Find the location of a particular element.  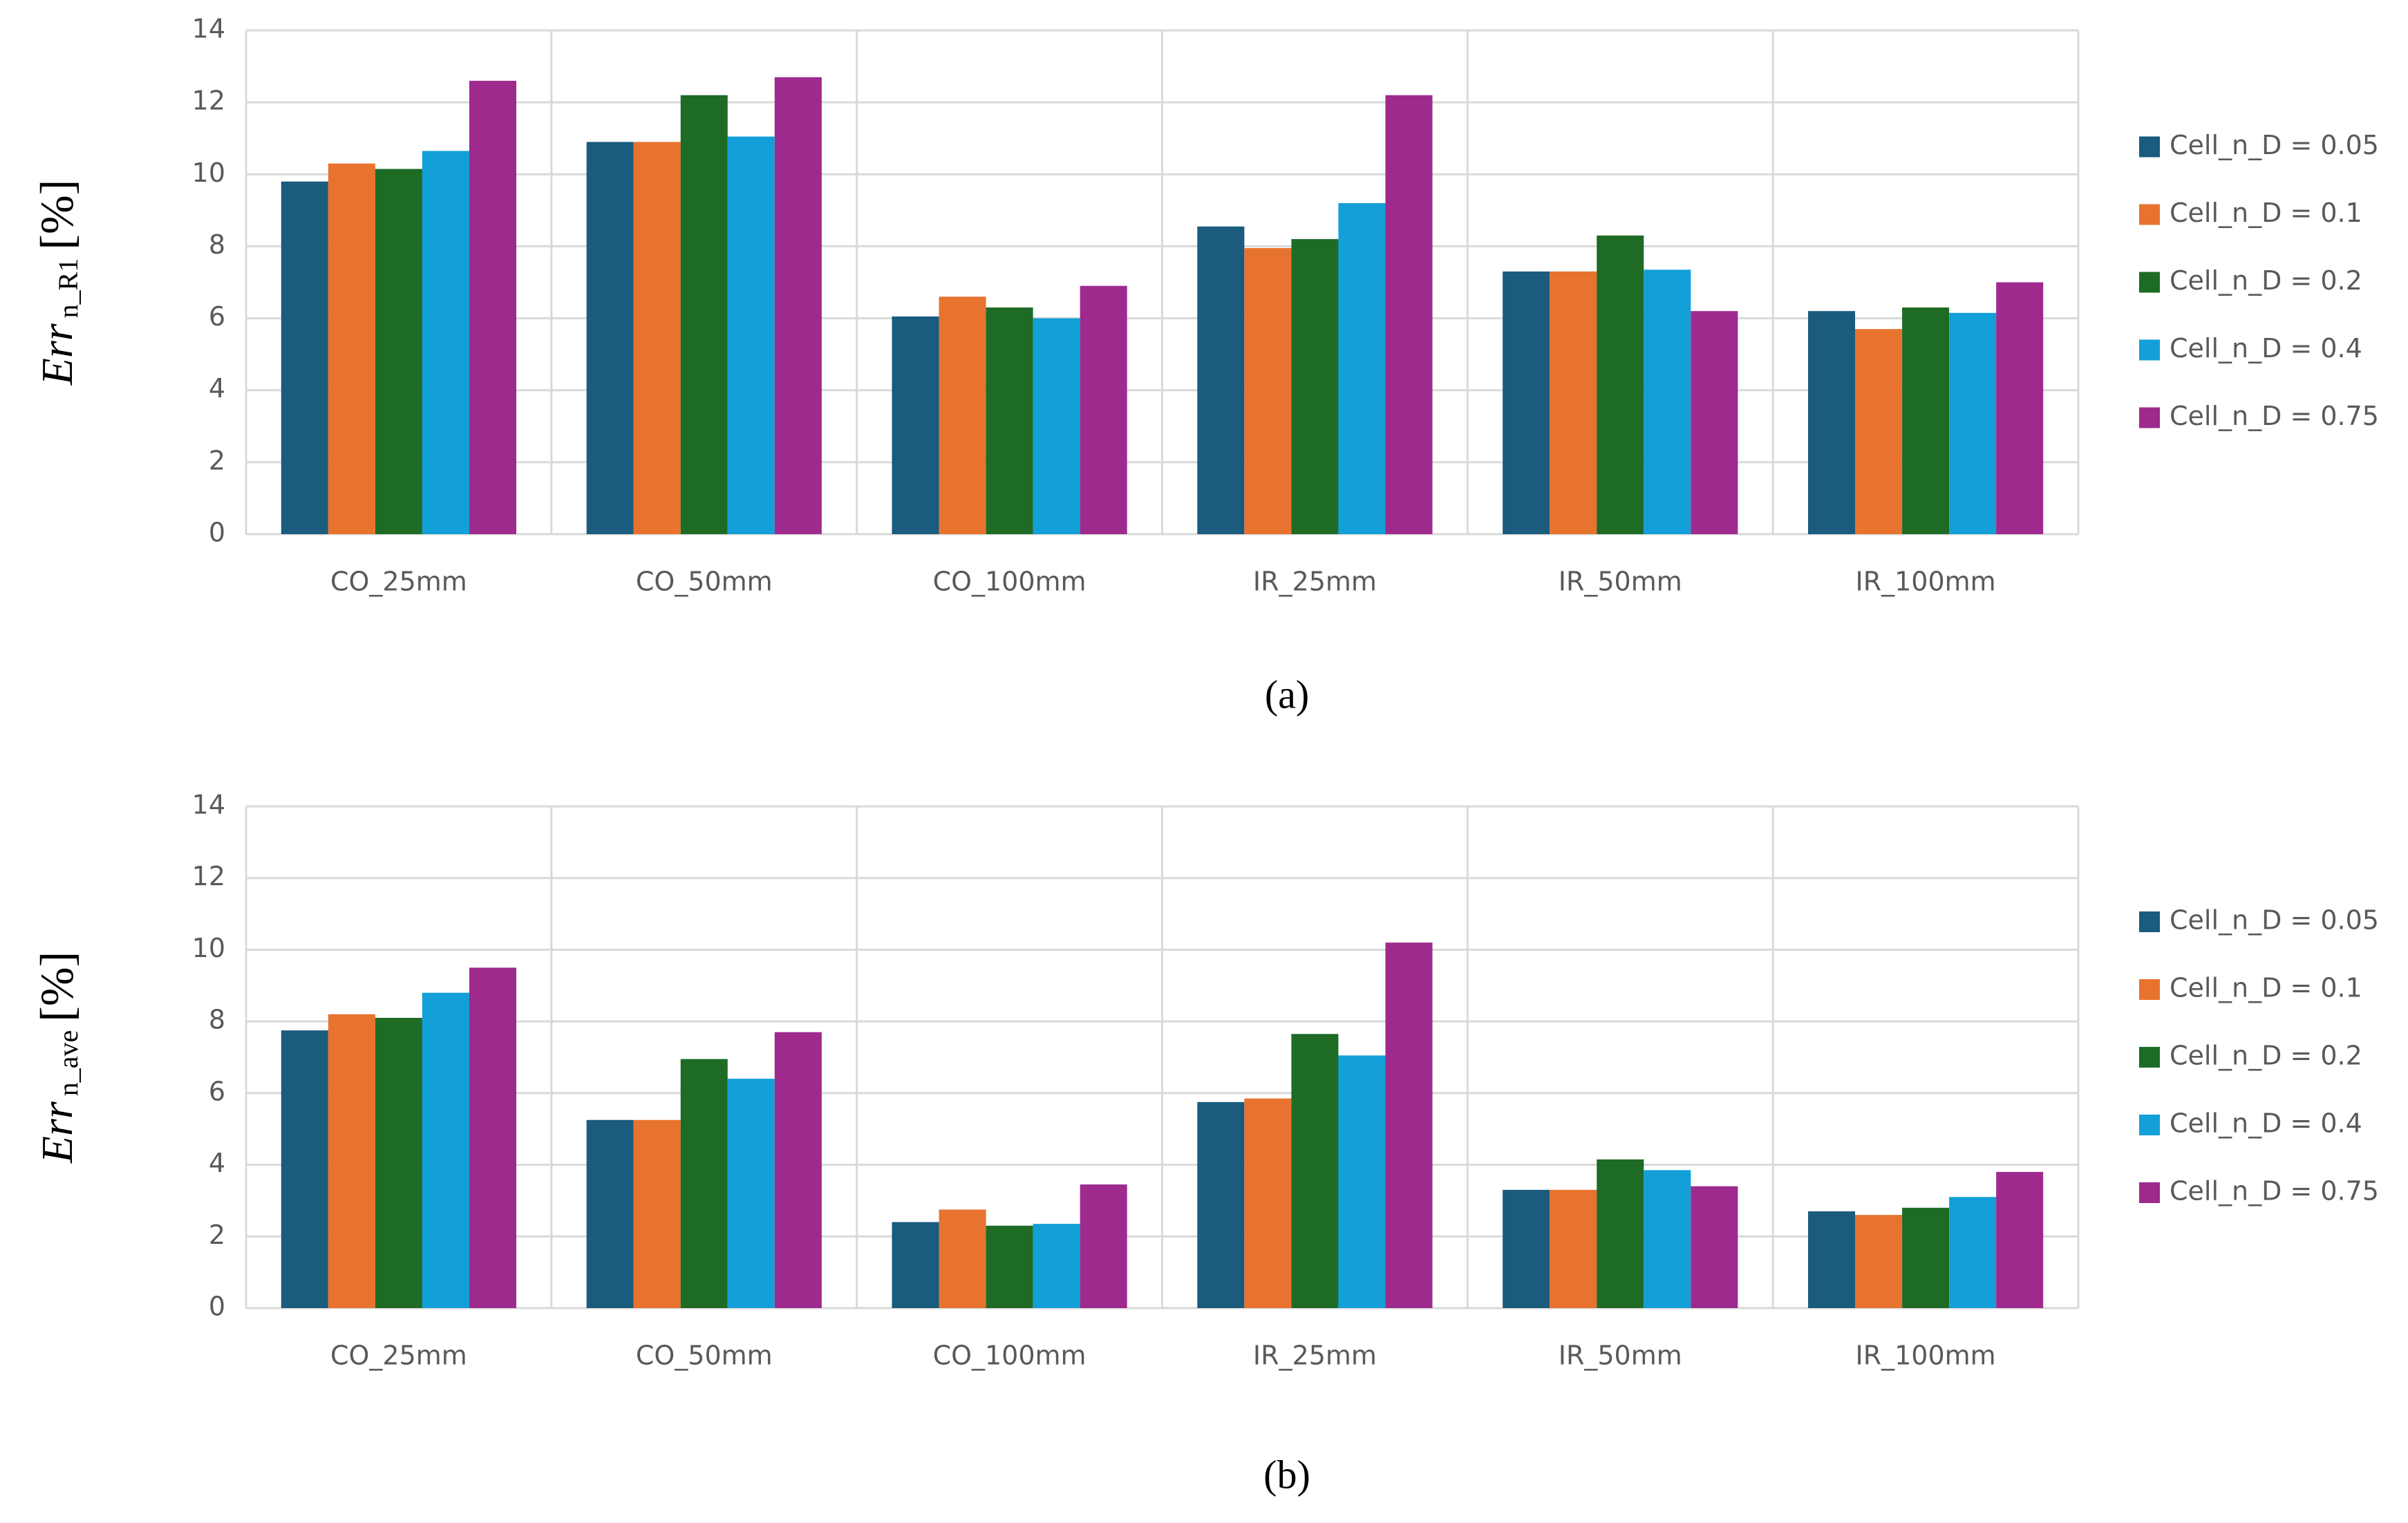

panel-caption: (b) is located at coordinates (1286, 1474).